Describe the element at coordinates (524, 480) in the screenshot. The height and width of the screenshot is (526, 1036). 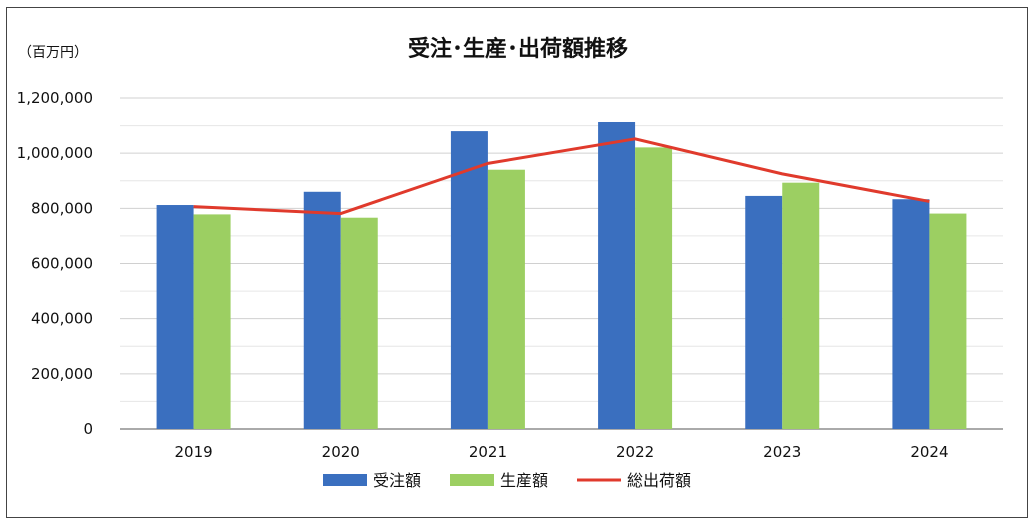
I see `legend-label-生産額: 生産額` at that location.